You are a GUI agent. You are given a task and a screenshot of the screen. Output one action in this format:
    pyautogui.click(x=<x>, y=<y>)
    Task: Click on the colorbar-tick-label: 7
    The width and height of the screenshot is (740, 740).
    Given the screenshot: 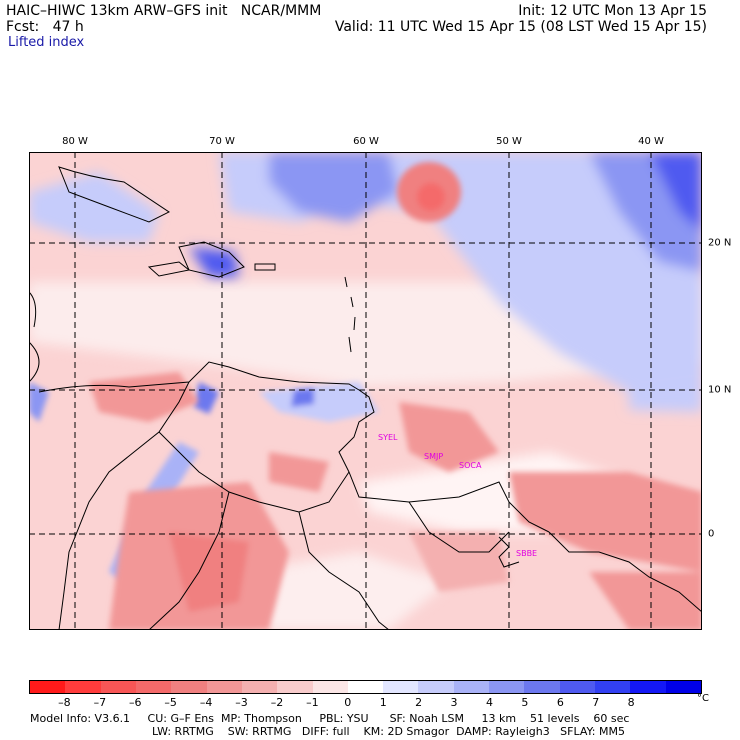 What is the action you would take?
    pyautogui.click(x=596, y=702)
    